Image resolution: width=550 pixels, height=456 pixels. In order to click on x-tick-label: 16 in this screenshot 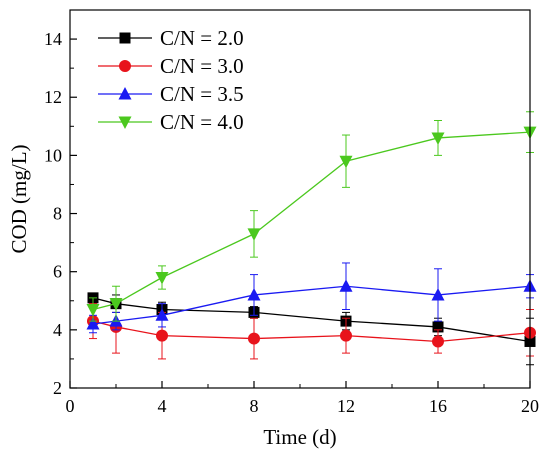, I will do `click(438, 406)`.